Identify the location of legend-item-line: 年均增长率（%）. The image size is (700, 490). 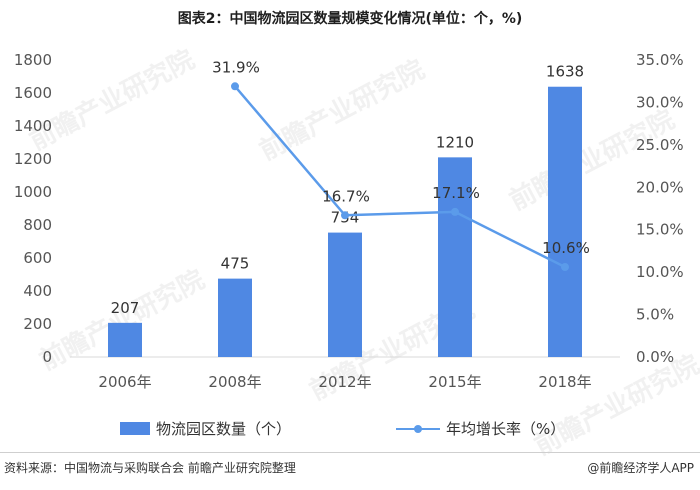
(480, 428).